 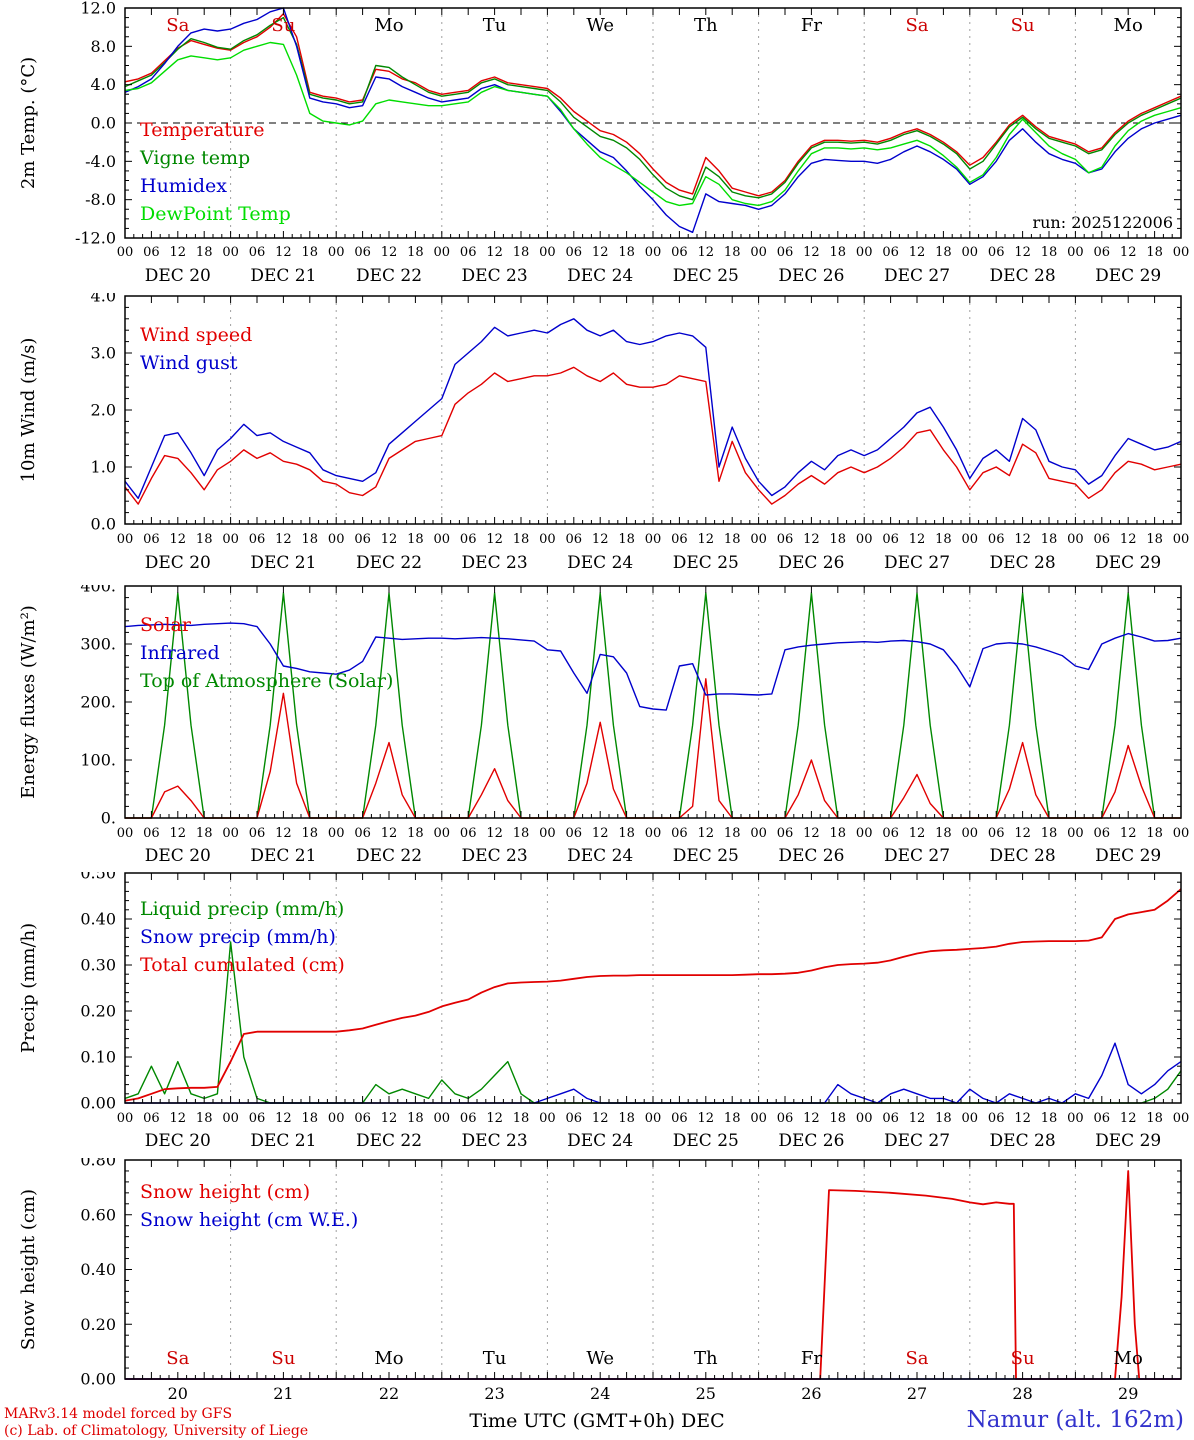 What do you see at coordinates (811, 563) in the screenshot?
I see `date-label: DEC 26` at bounding box center [811, 563].